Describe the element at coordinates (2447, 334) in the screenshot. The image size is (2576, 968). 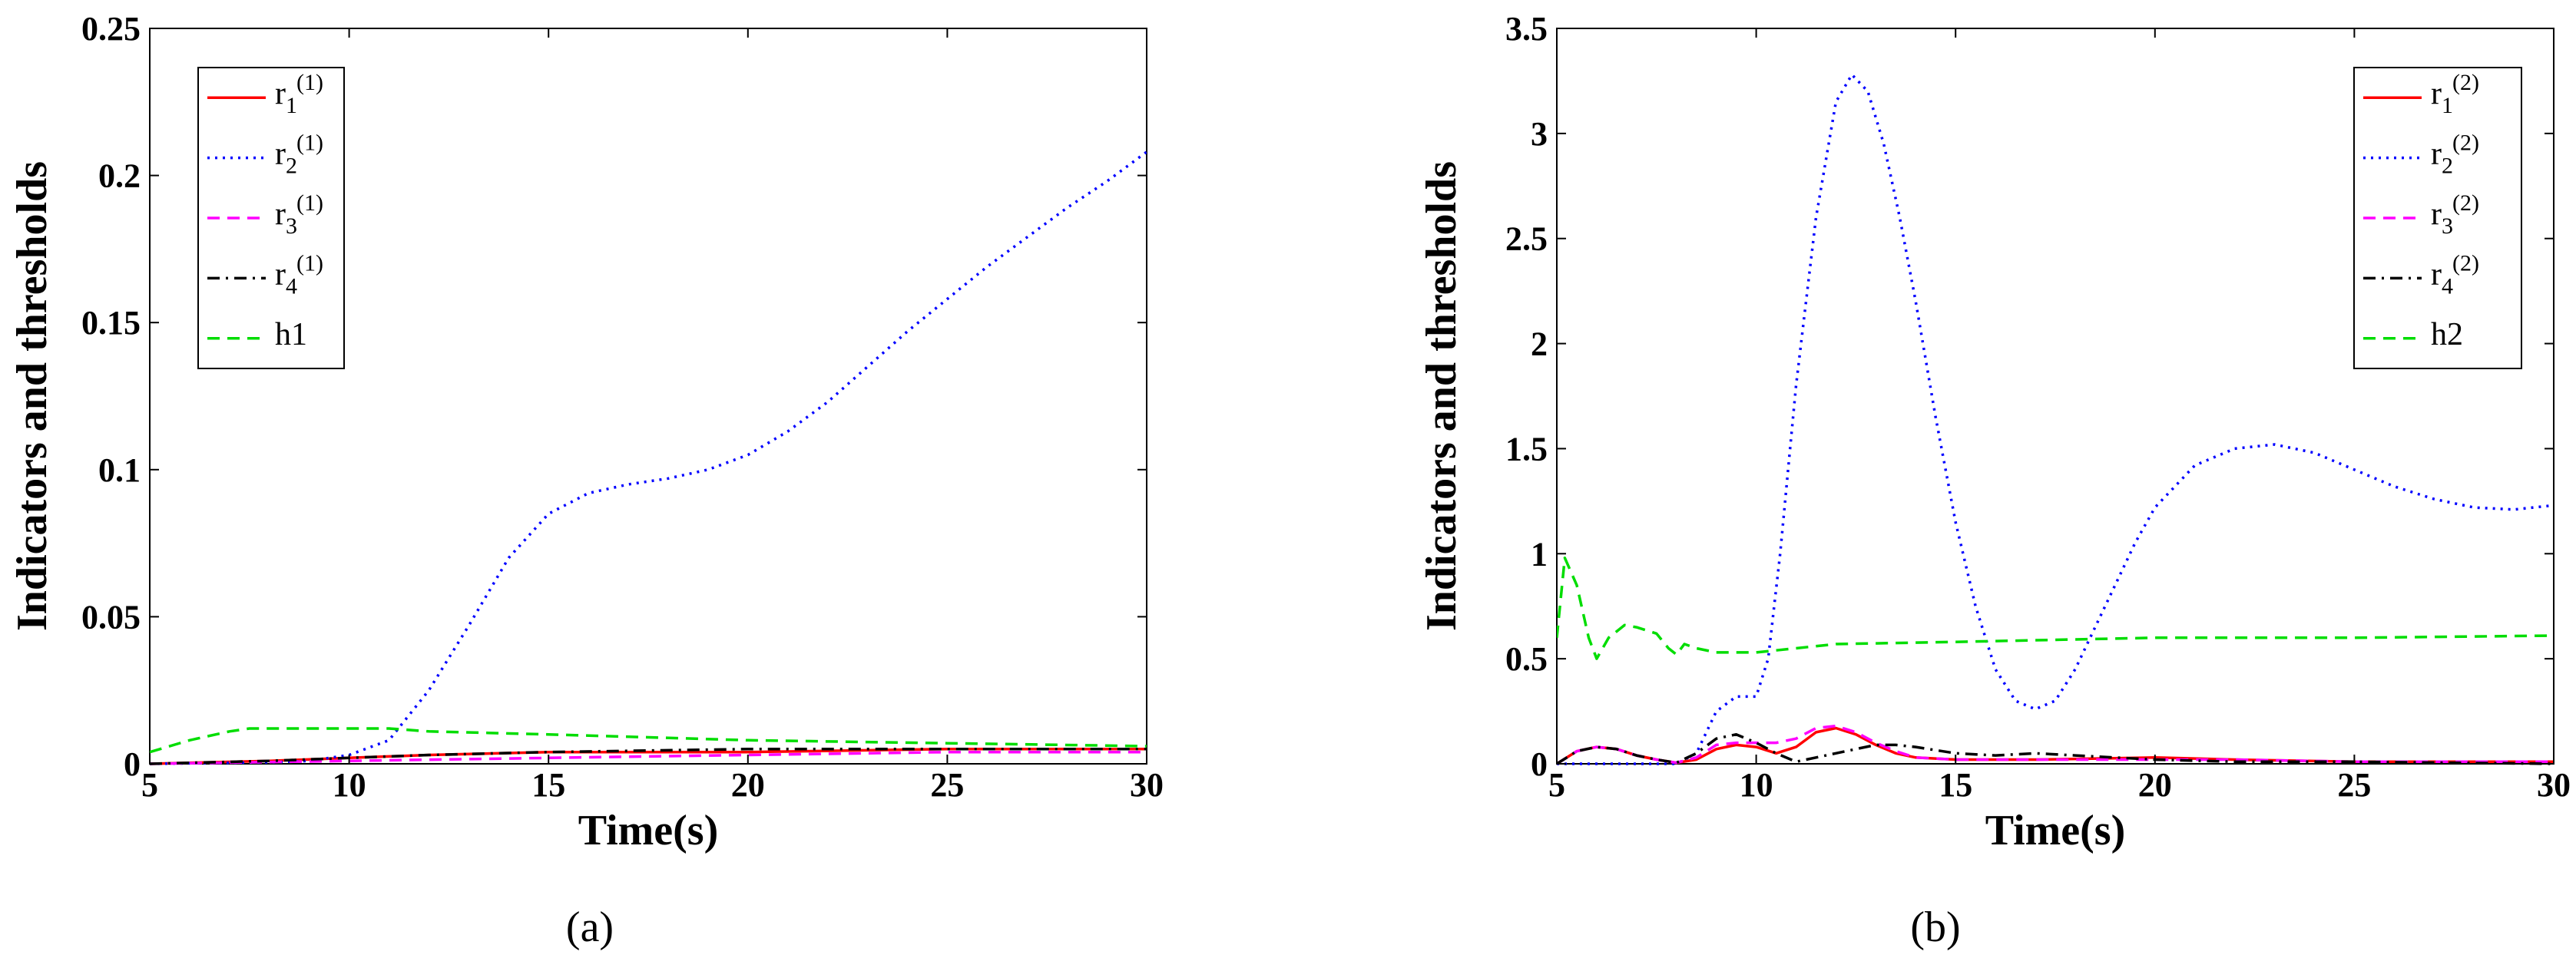
I see `legend-label: h2` at that location.